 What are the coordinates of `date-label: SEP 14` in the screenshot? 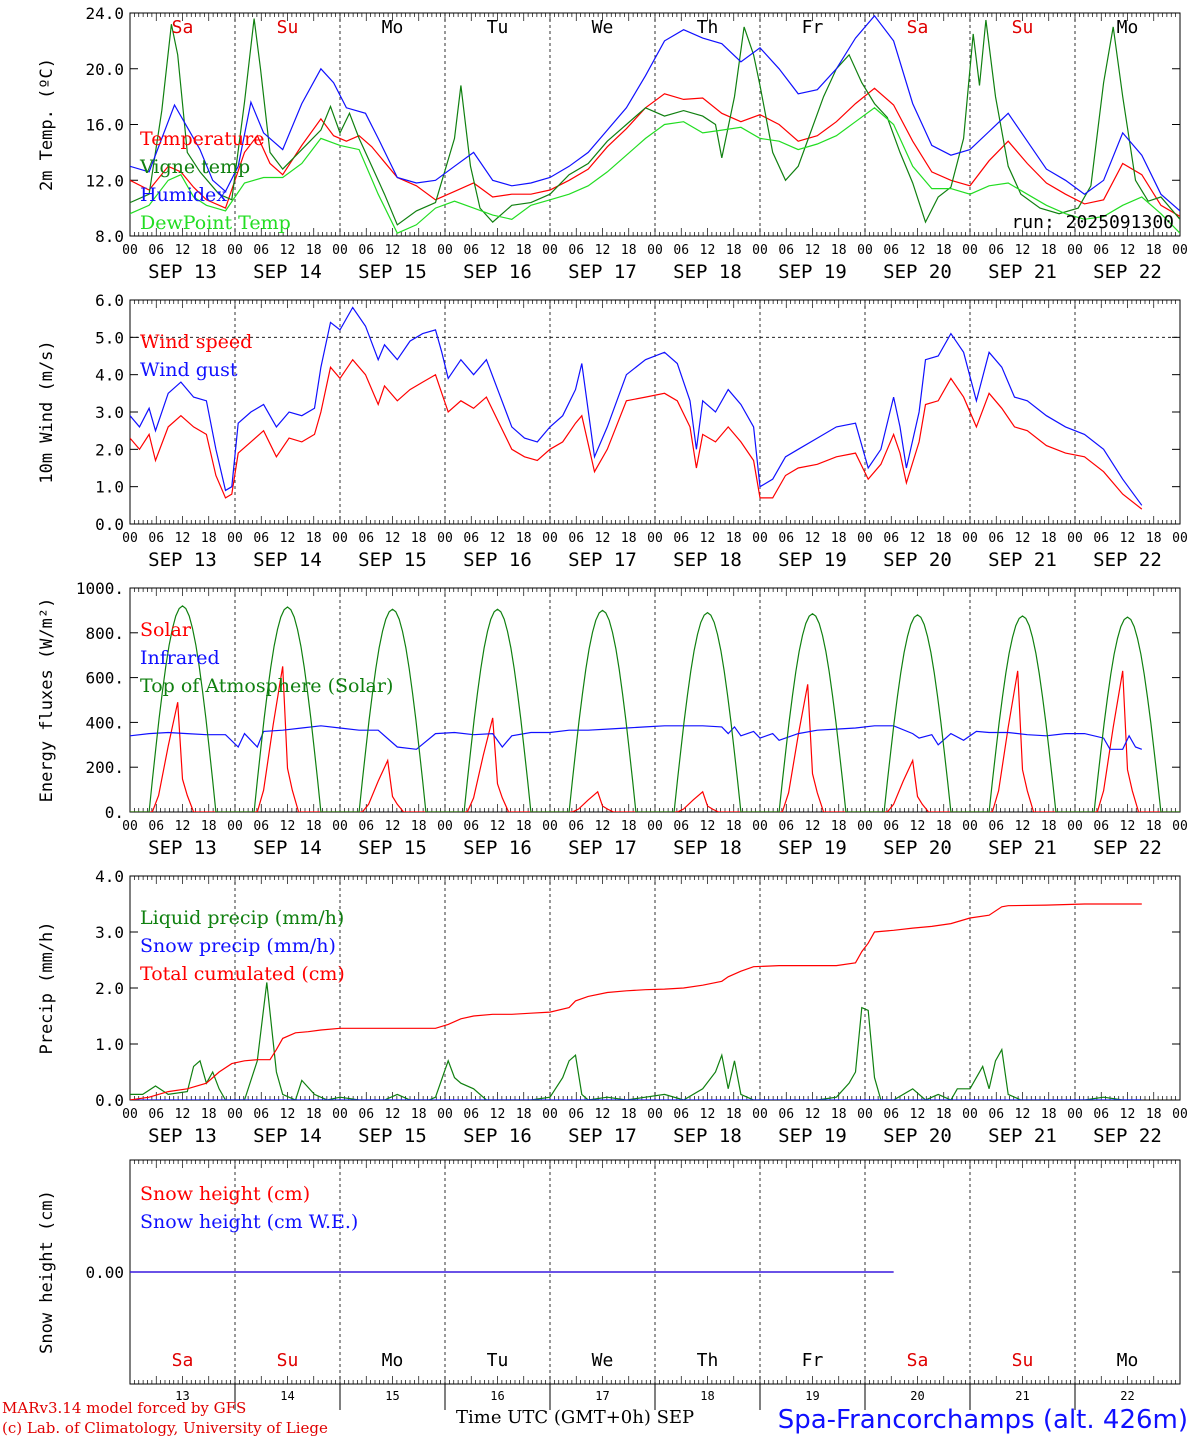 It's located at (287, 848).